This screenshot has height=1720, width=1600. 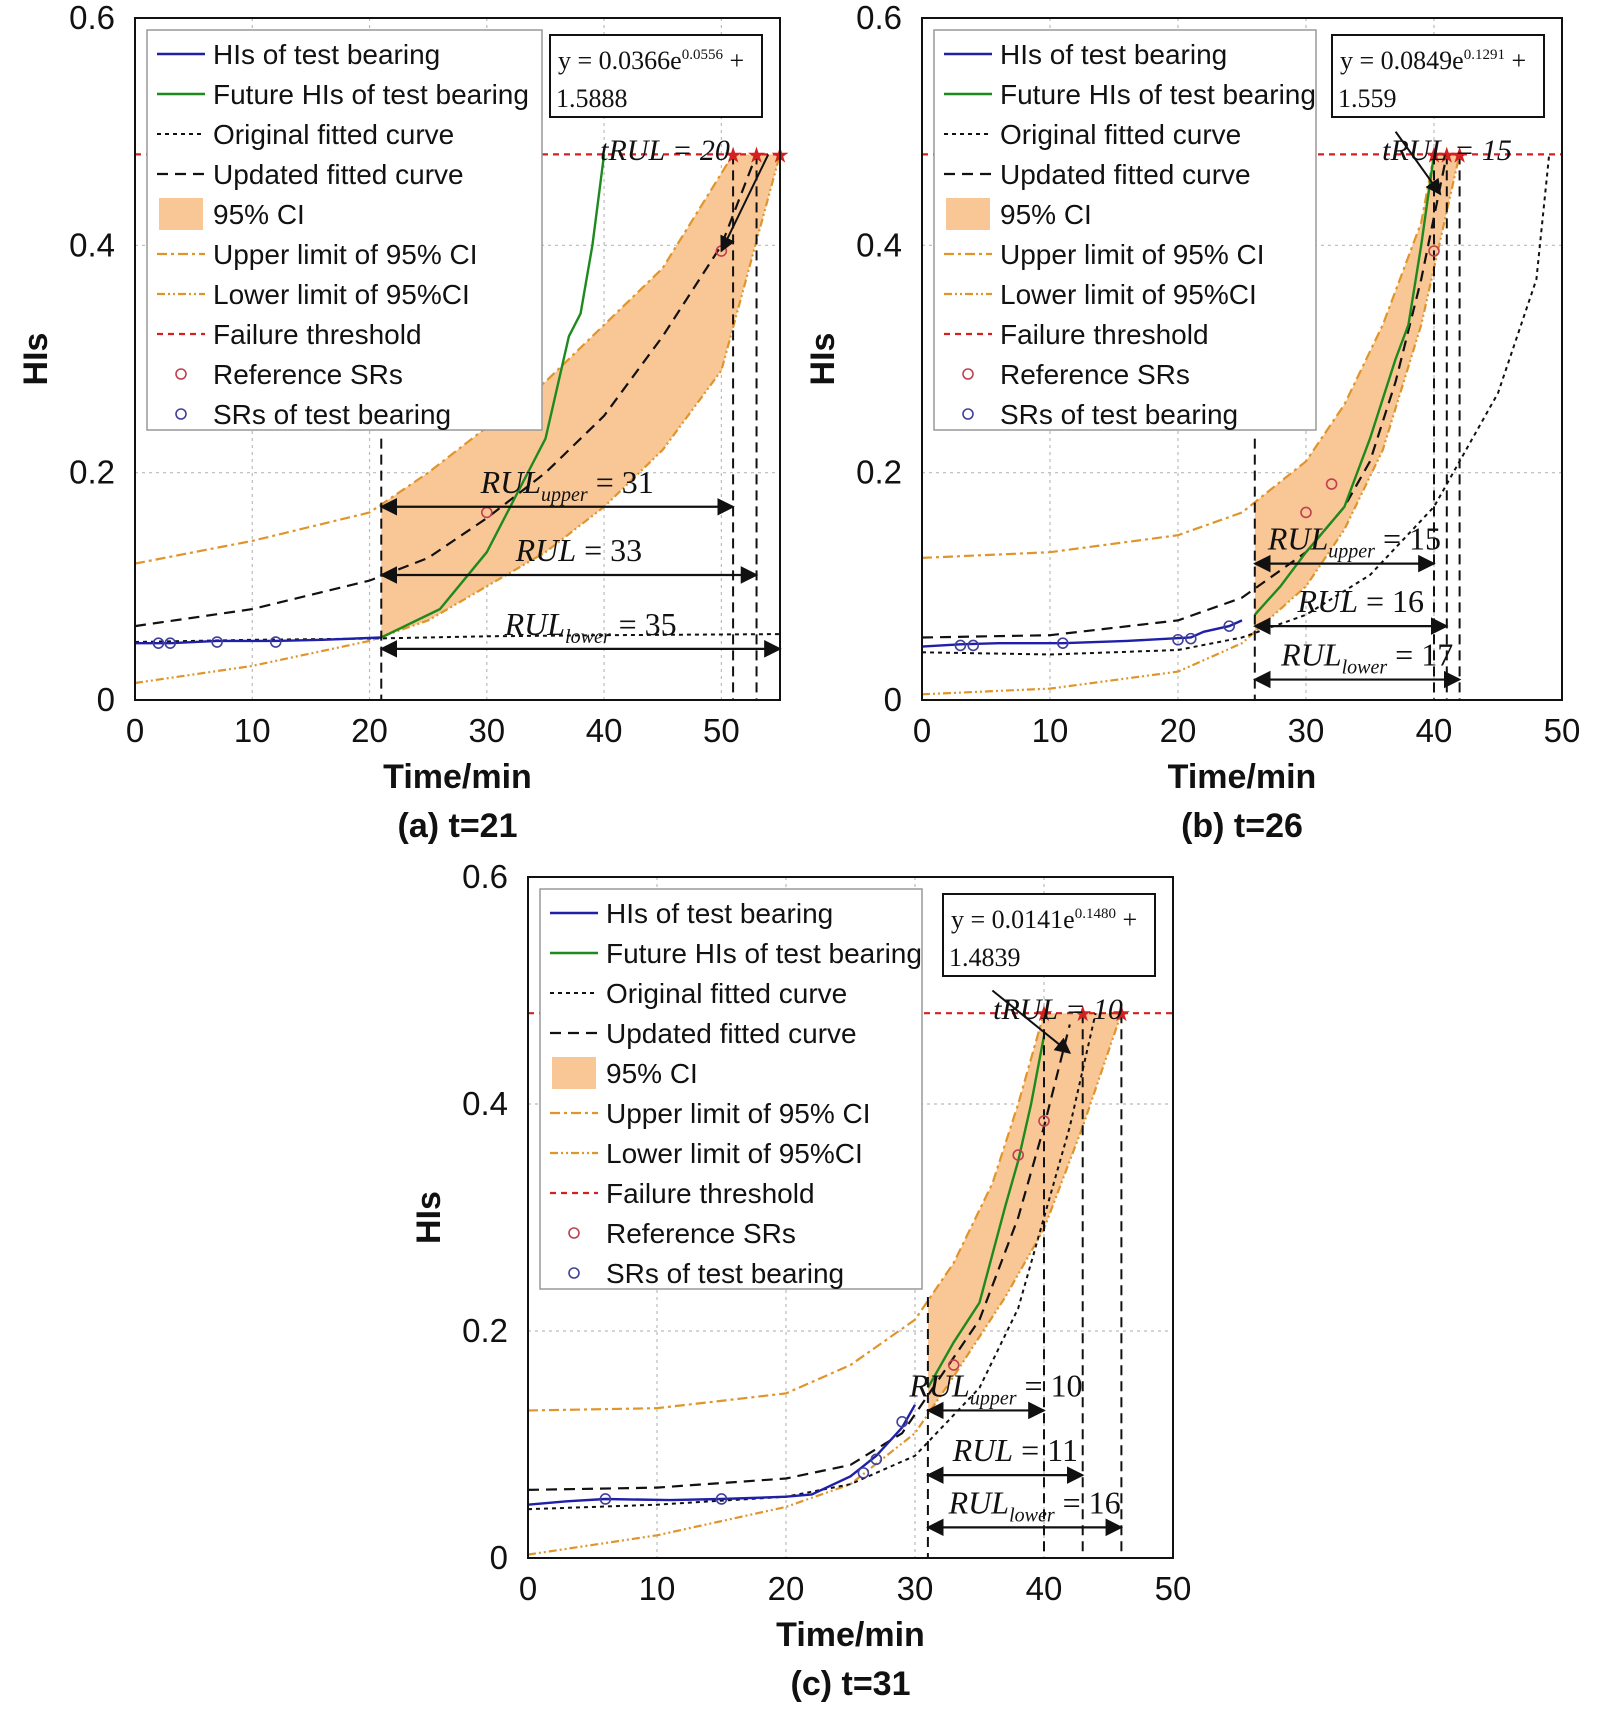 I want to click on equation-constant: 1.5888, so click(x=592, y=98).